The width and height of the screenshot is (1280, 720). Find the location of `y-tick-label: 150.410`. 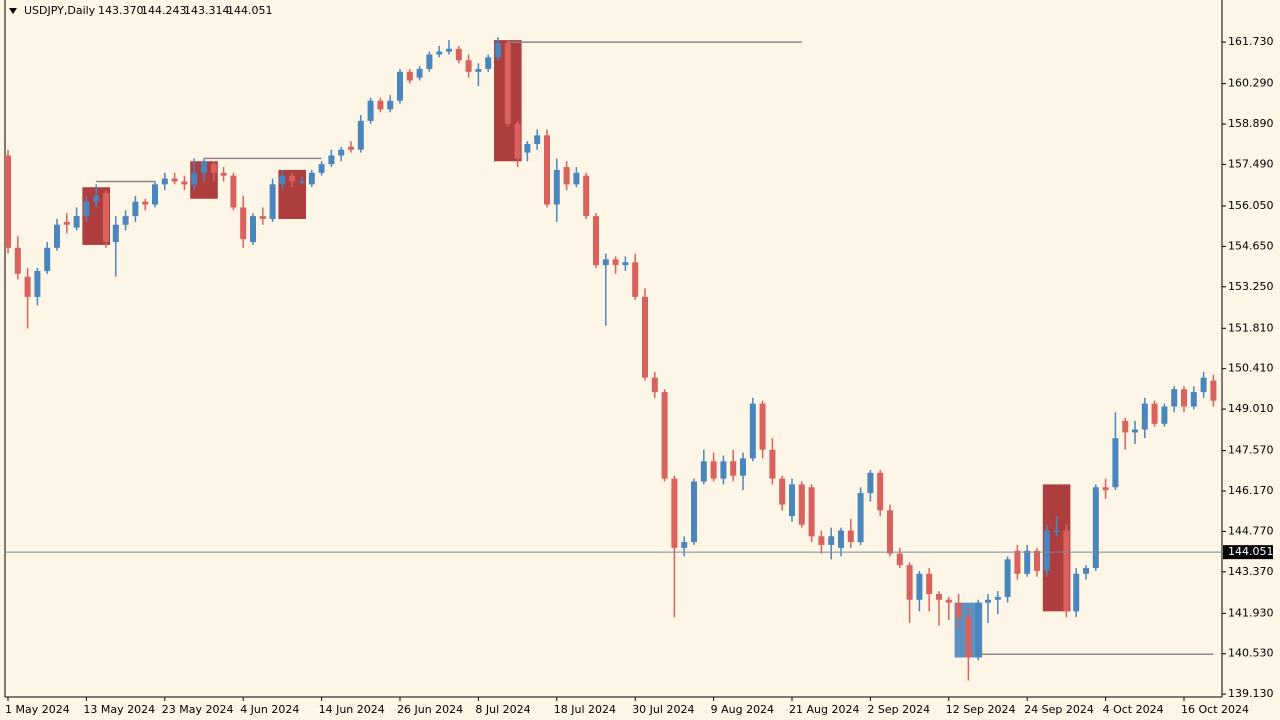

y-tick-label: 150.410 is located at coordinates (1251, 368).